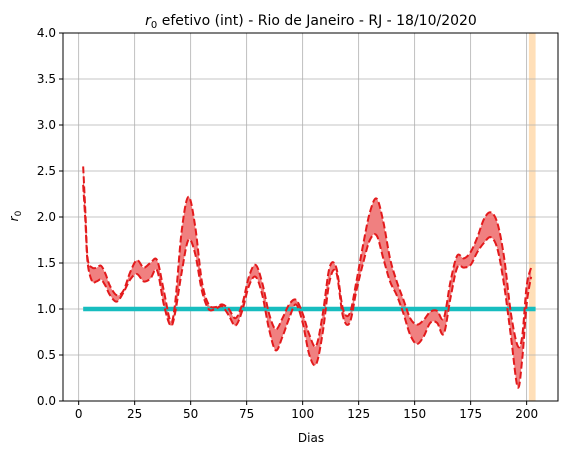 The width and height of the screenshot is (568, 459). Describe the element at coordinates (79, 414) in the screenshot. I see `x-tick-label: 0` at that location.